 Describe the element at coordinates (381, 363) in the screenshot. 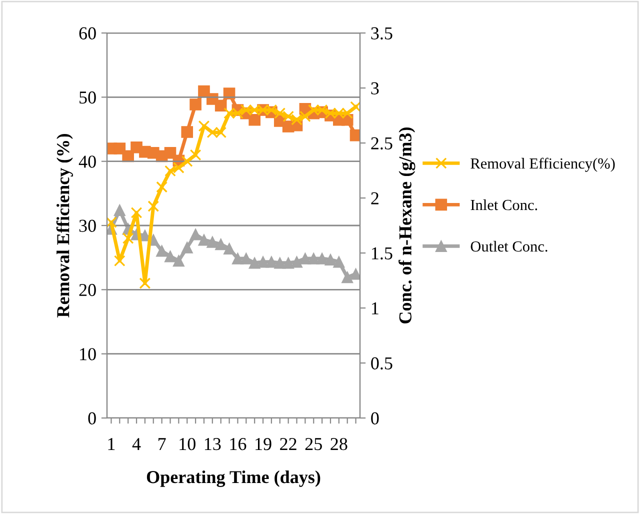

I see `y2-tick-label: 0.5` at that location.